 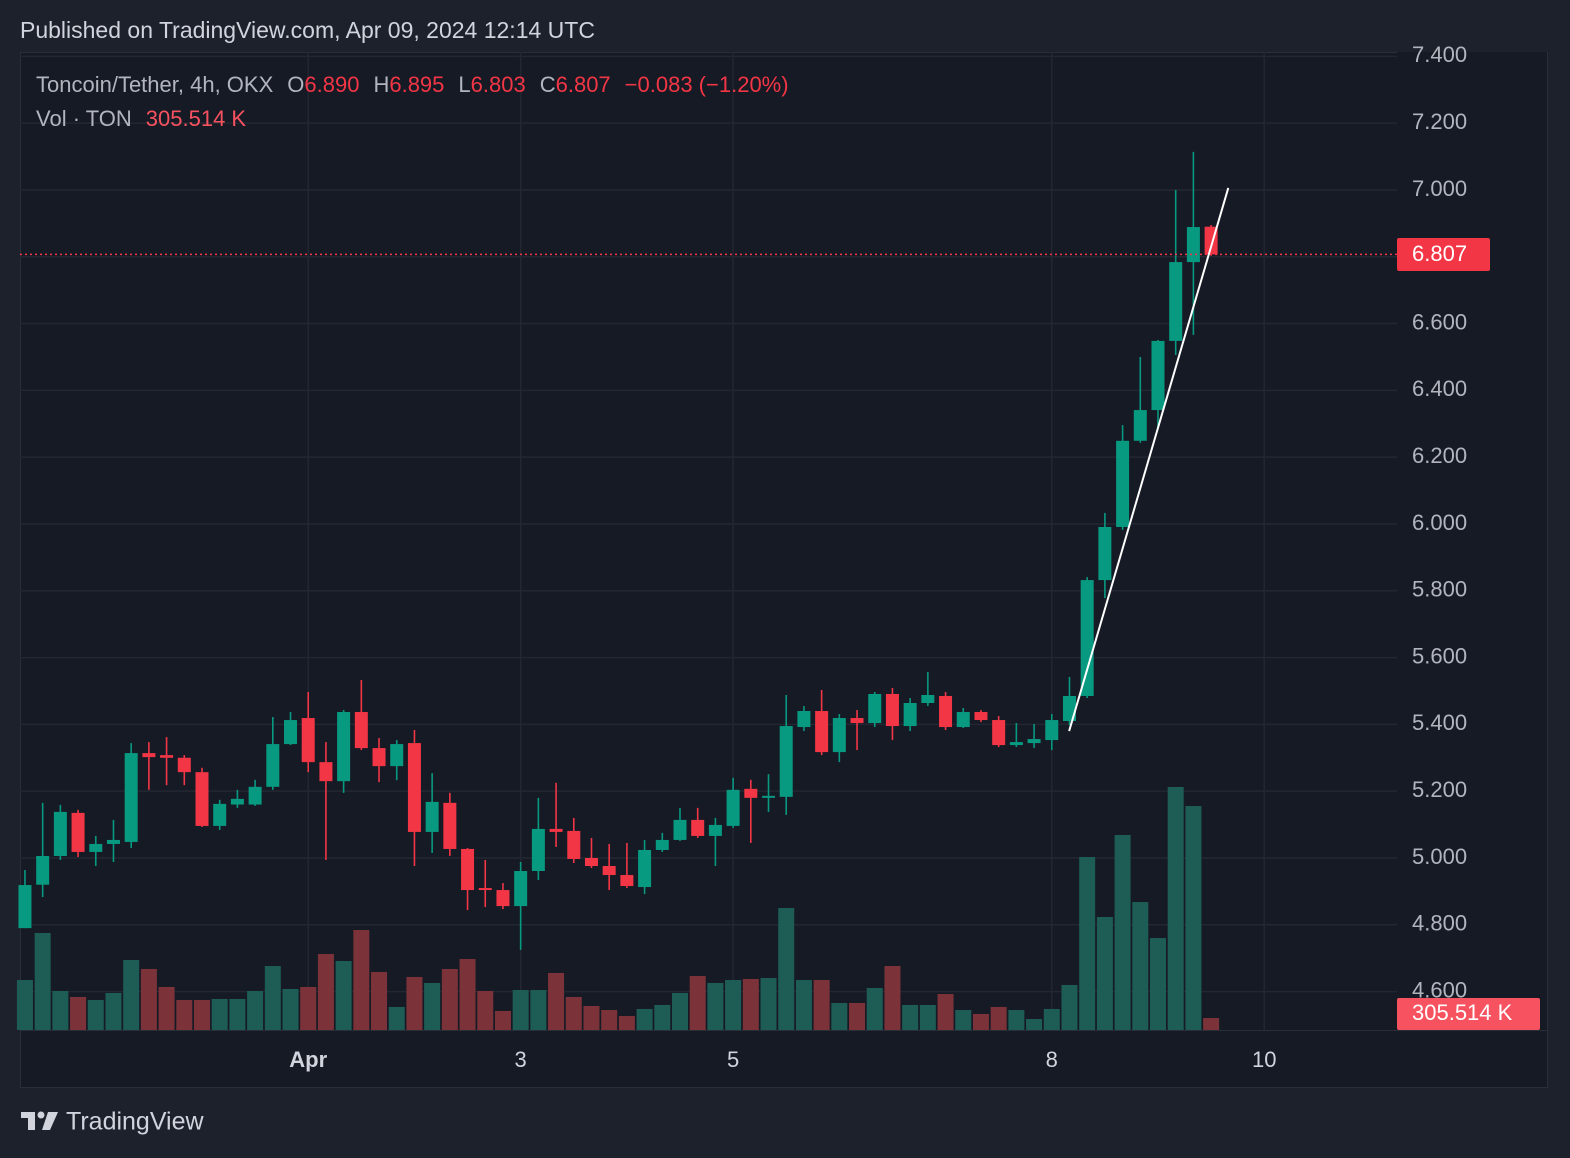 I want to click on volume-label-box, so click(x=1468, y=1014).